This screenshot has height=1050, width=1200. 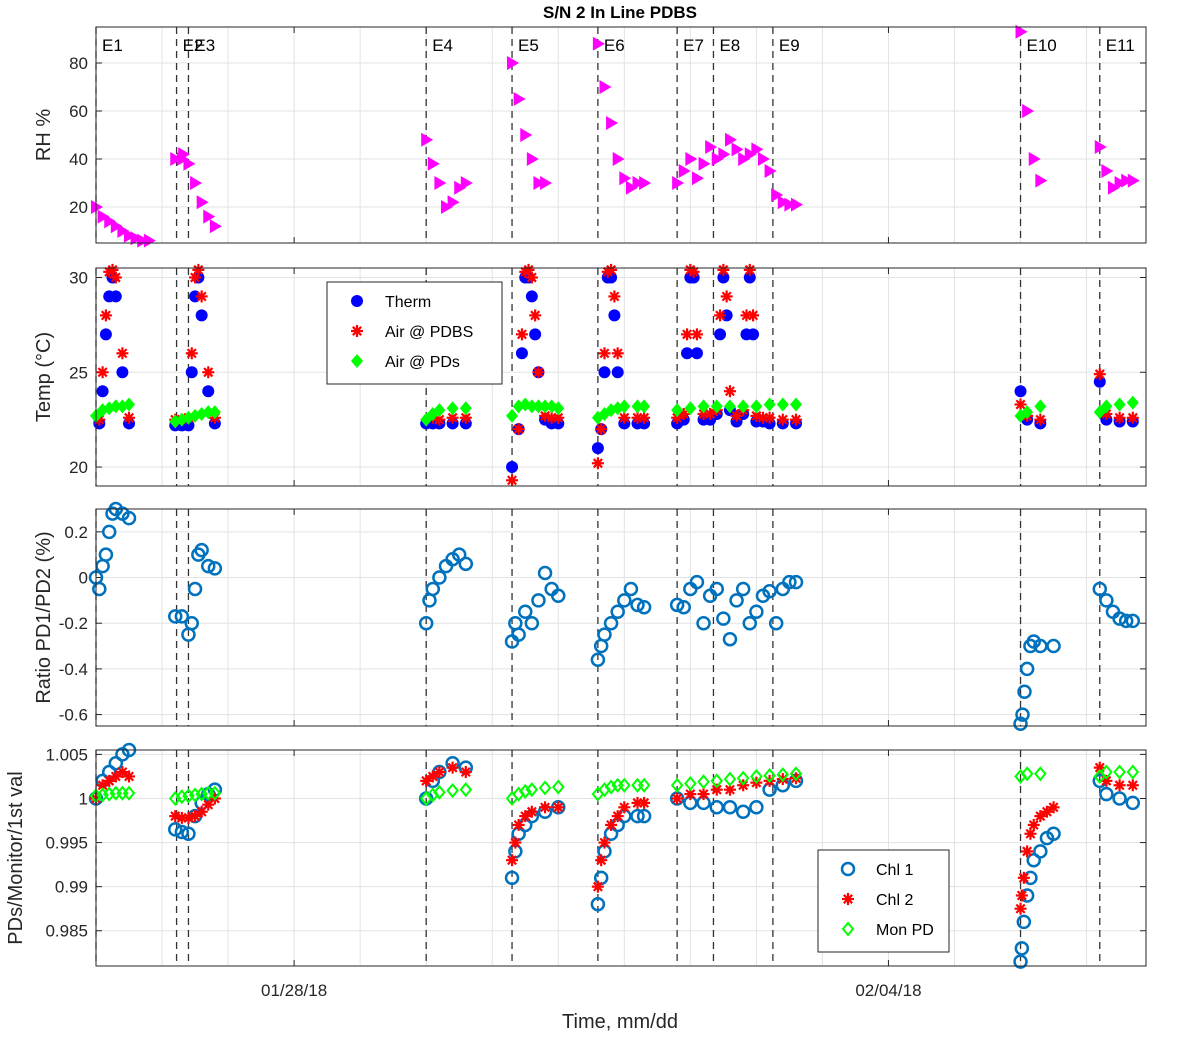 I want to click on legend-entry-label: Mon PD, so click(x=905, y=930).